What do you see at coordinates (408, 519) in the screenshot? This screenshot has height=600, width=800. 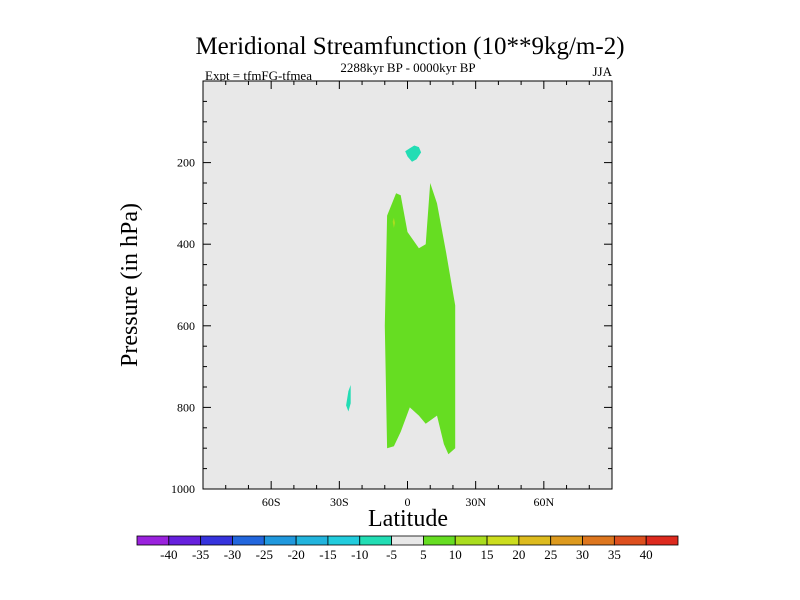 I see `x-axis-label: Latitude` at bounding box center [408, 519].